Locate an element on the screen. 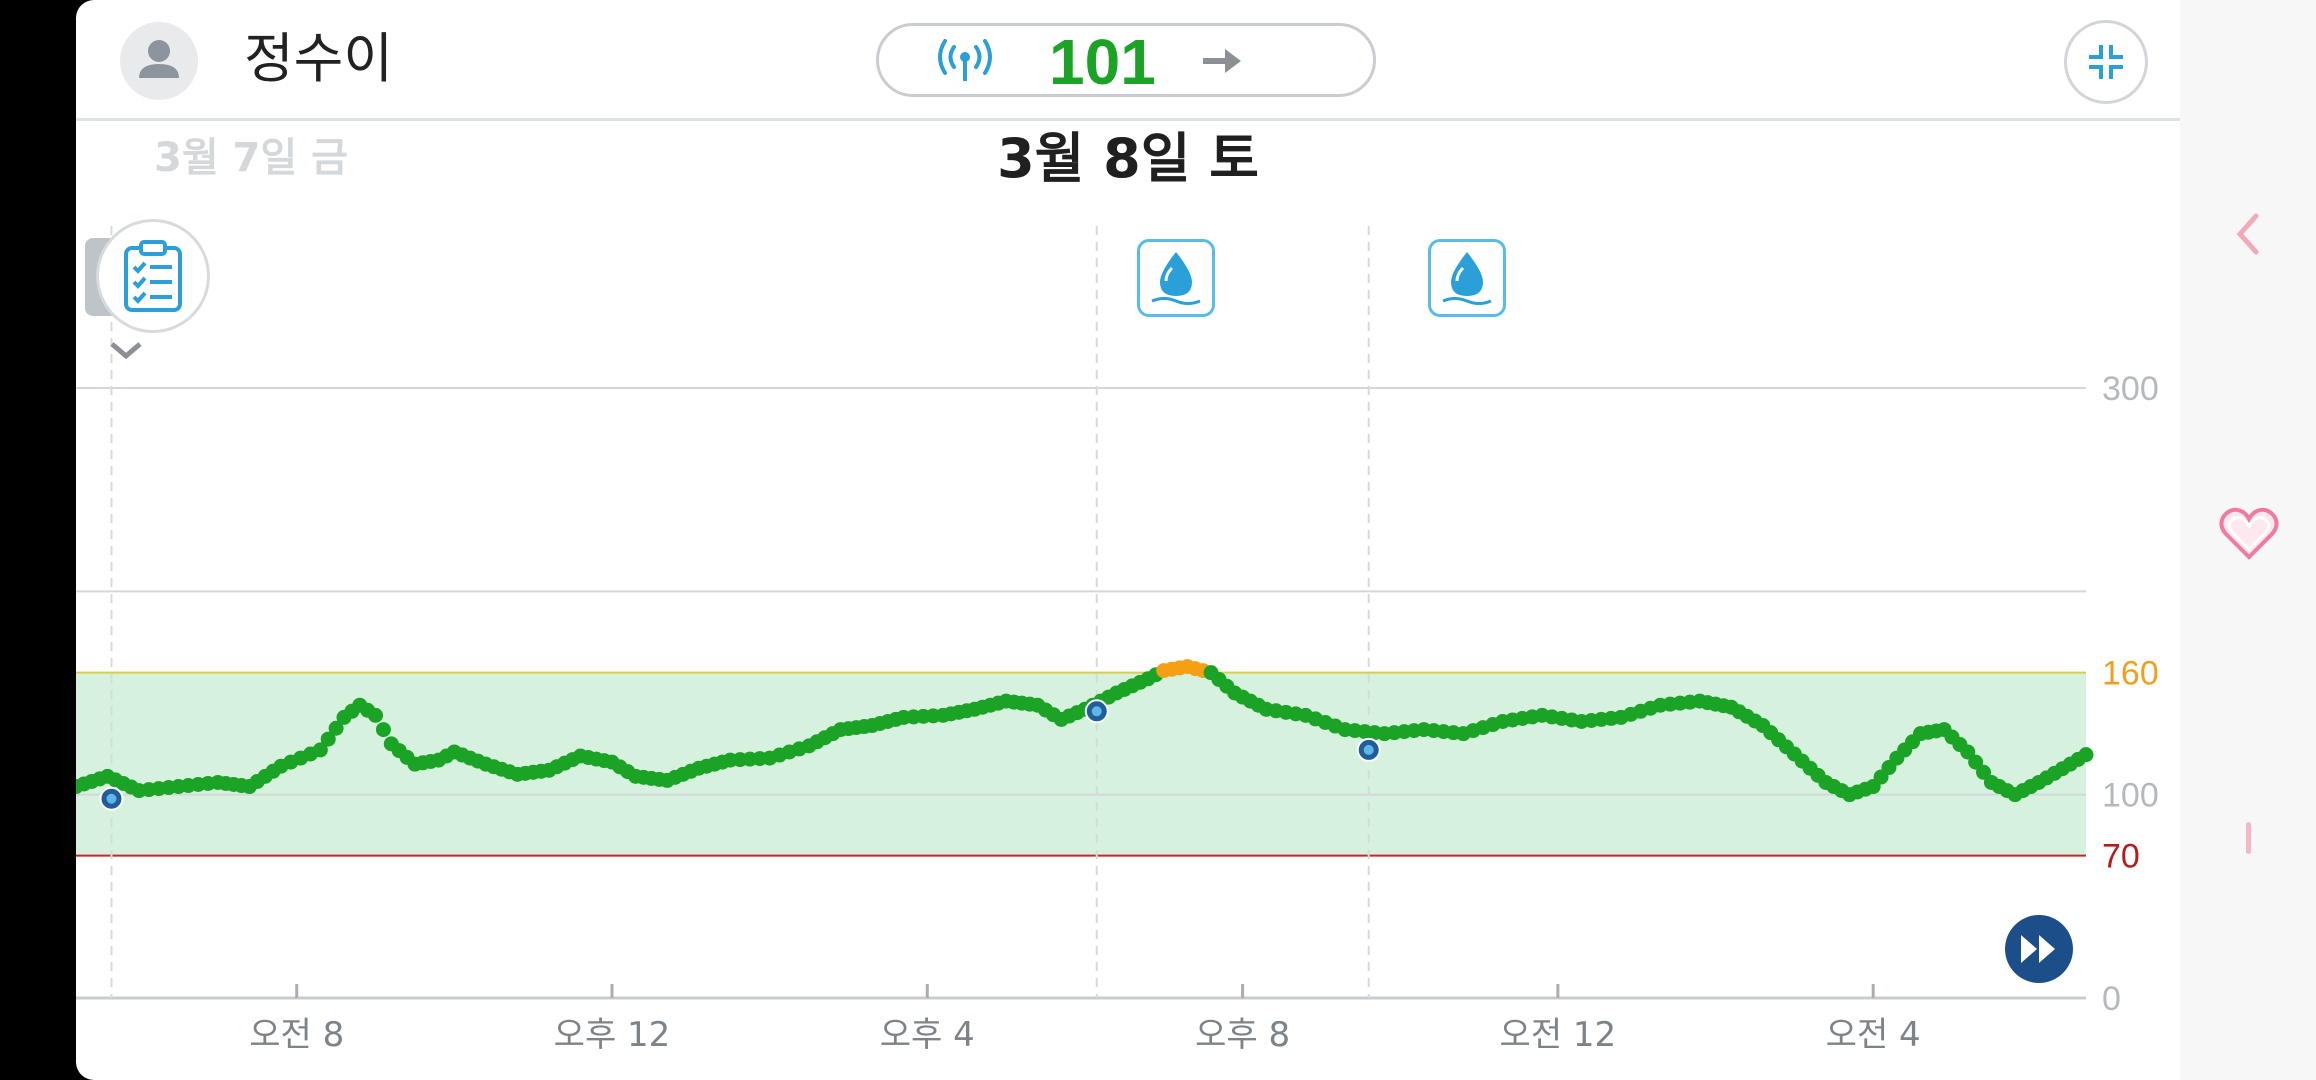  x-tick-label: 오후 8 is located at coordinates (1242, 1035).